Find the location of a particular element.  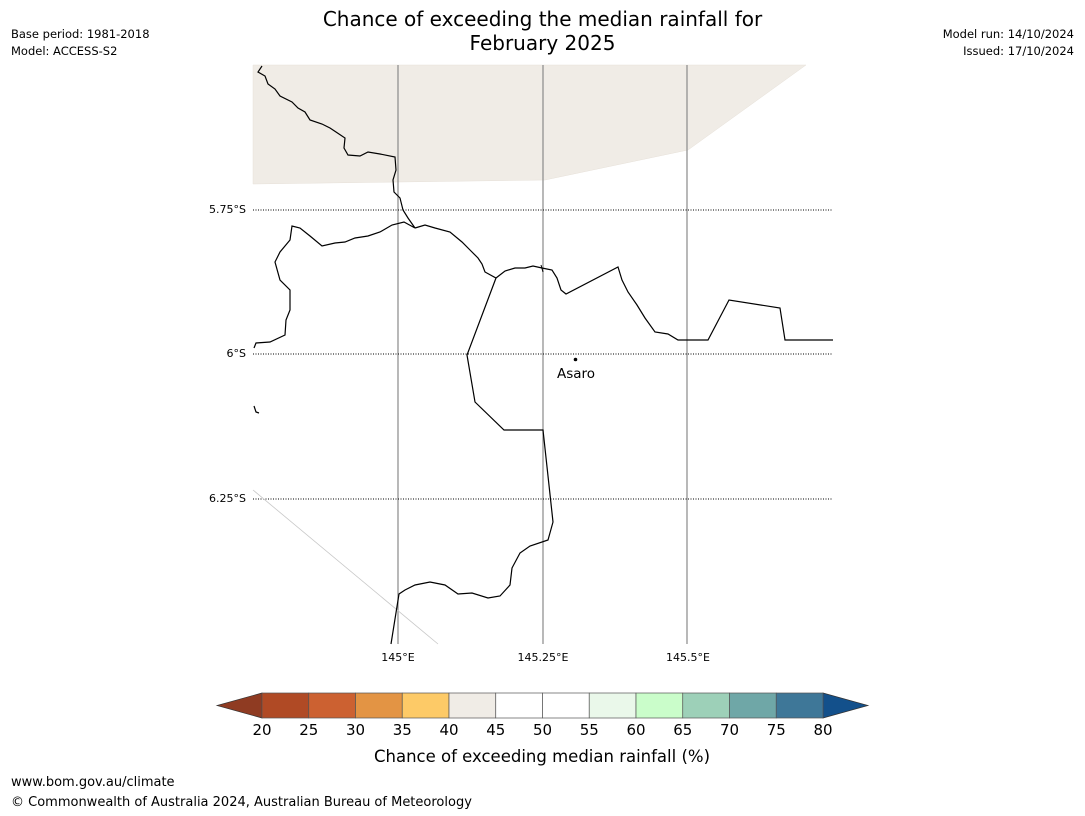

faint-boundary-line is located at coordinates (345, 567).